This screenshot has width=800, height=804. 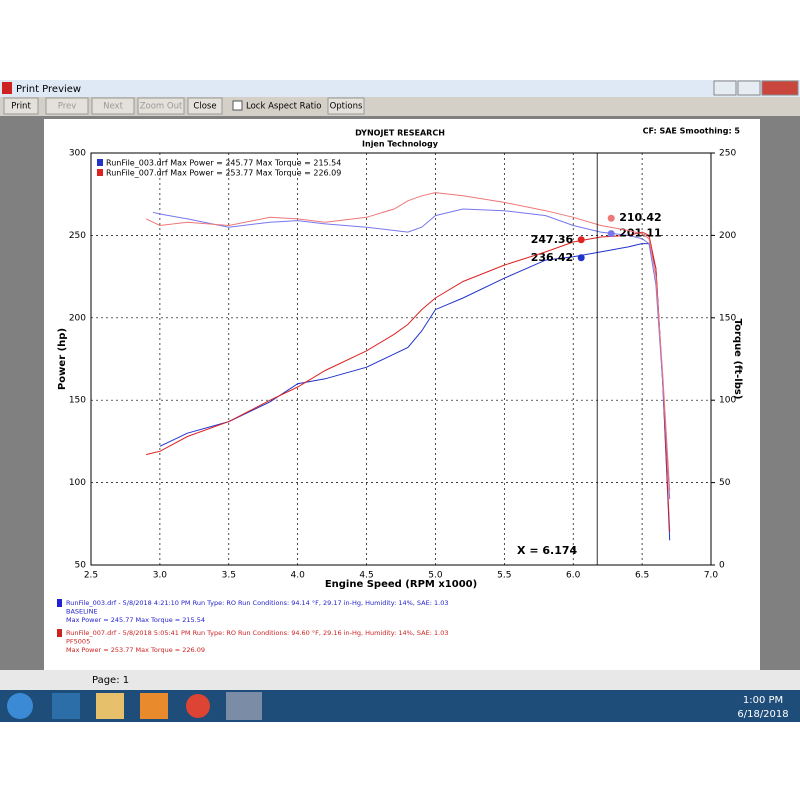 What do you see at coordinates (366, 576) in the screenshot?
I see `x-tick-label: 4.5` at bounding box center [366, 576].